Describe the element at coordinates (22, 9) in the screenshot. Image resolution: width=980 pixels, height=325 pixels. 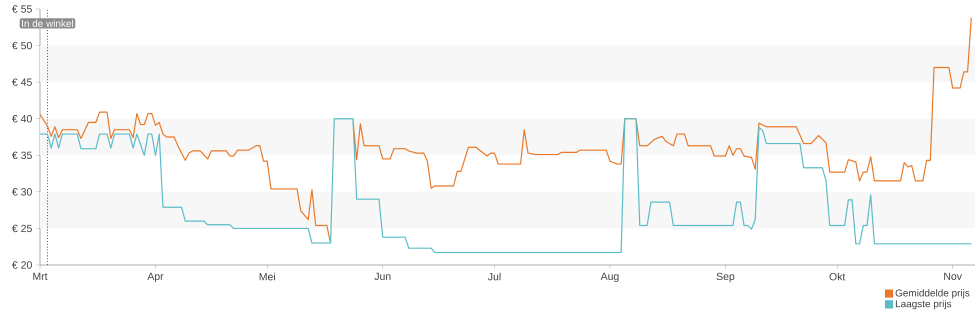
I see `y-tick-label: € 55` at that location.